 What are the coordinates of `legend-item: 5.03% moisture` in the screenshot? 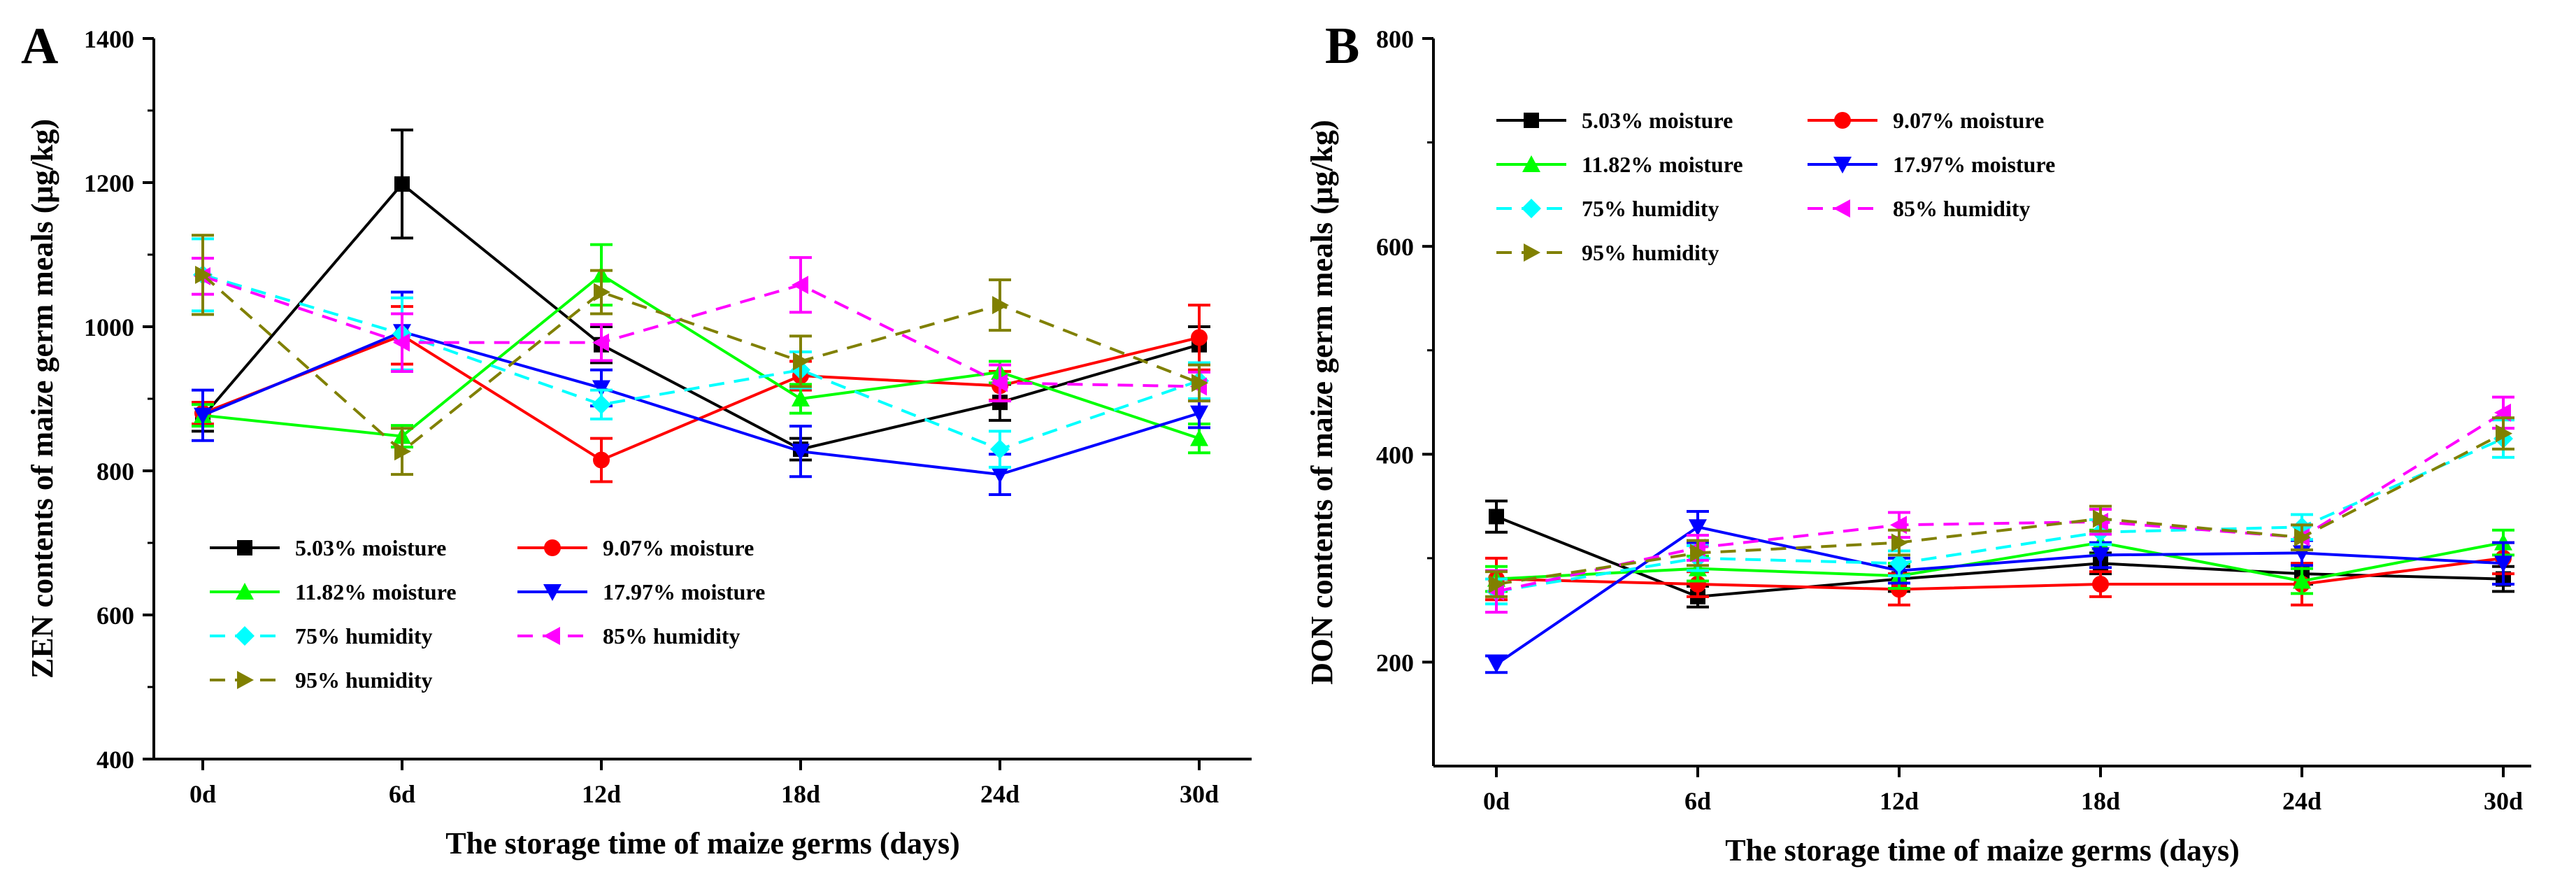 It's located at (328, 547).